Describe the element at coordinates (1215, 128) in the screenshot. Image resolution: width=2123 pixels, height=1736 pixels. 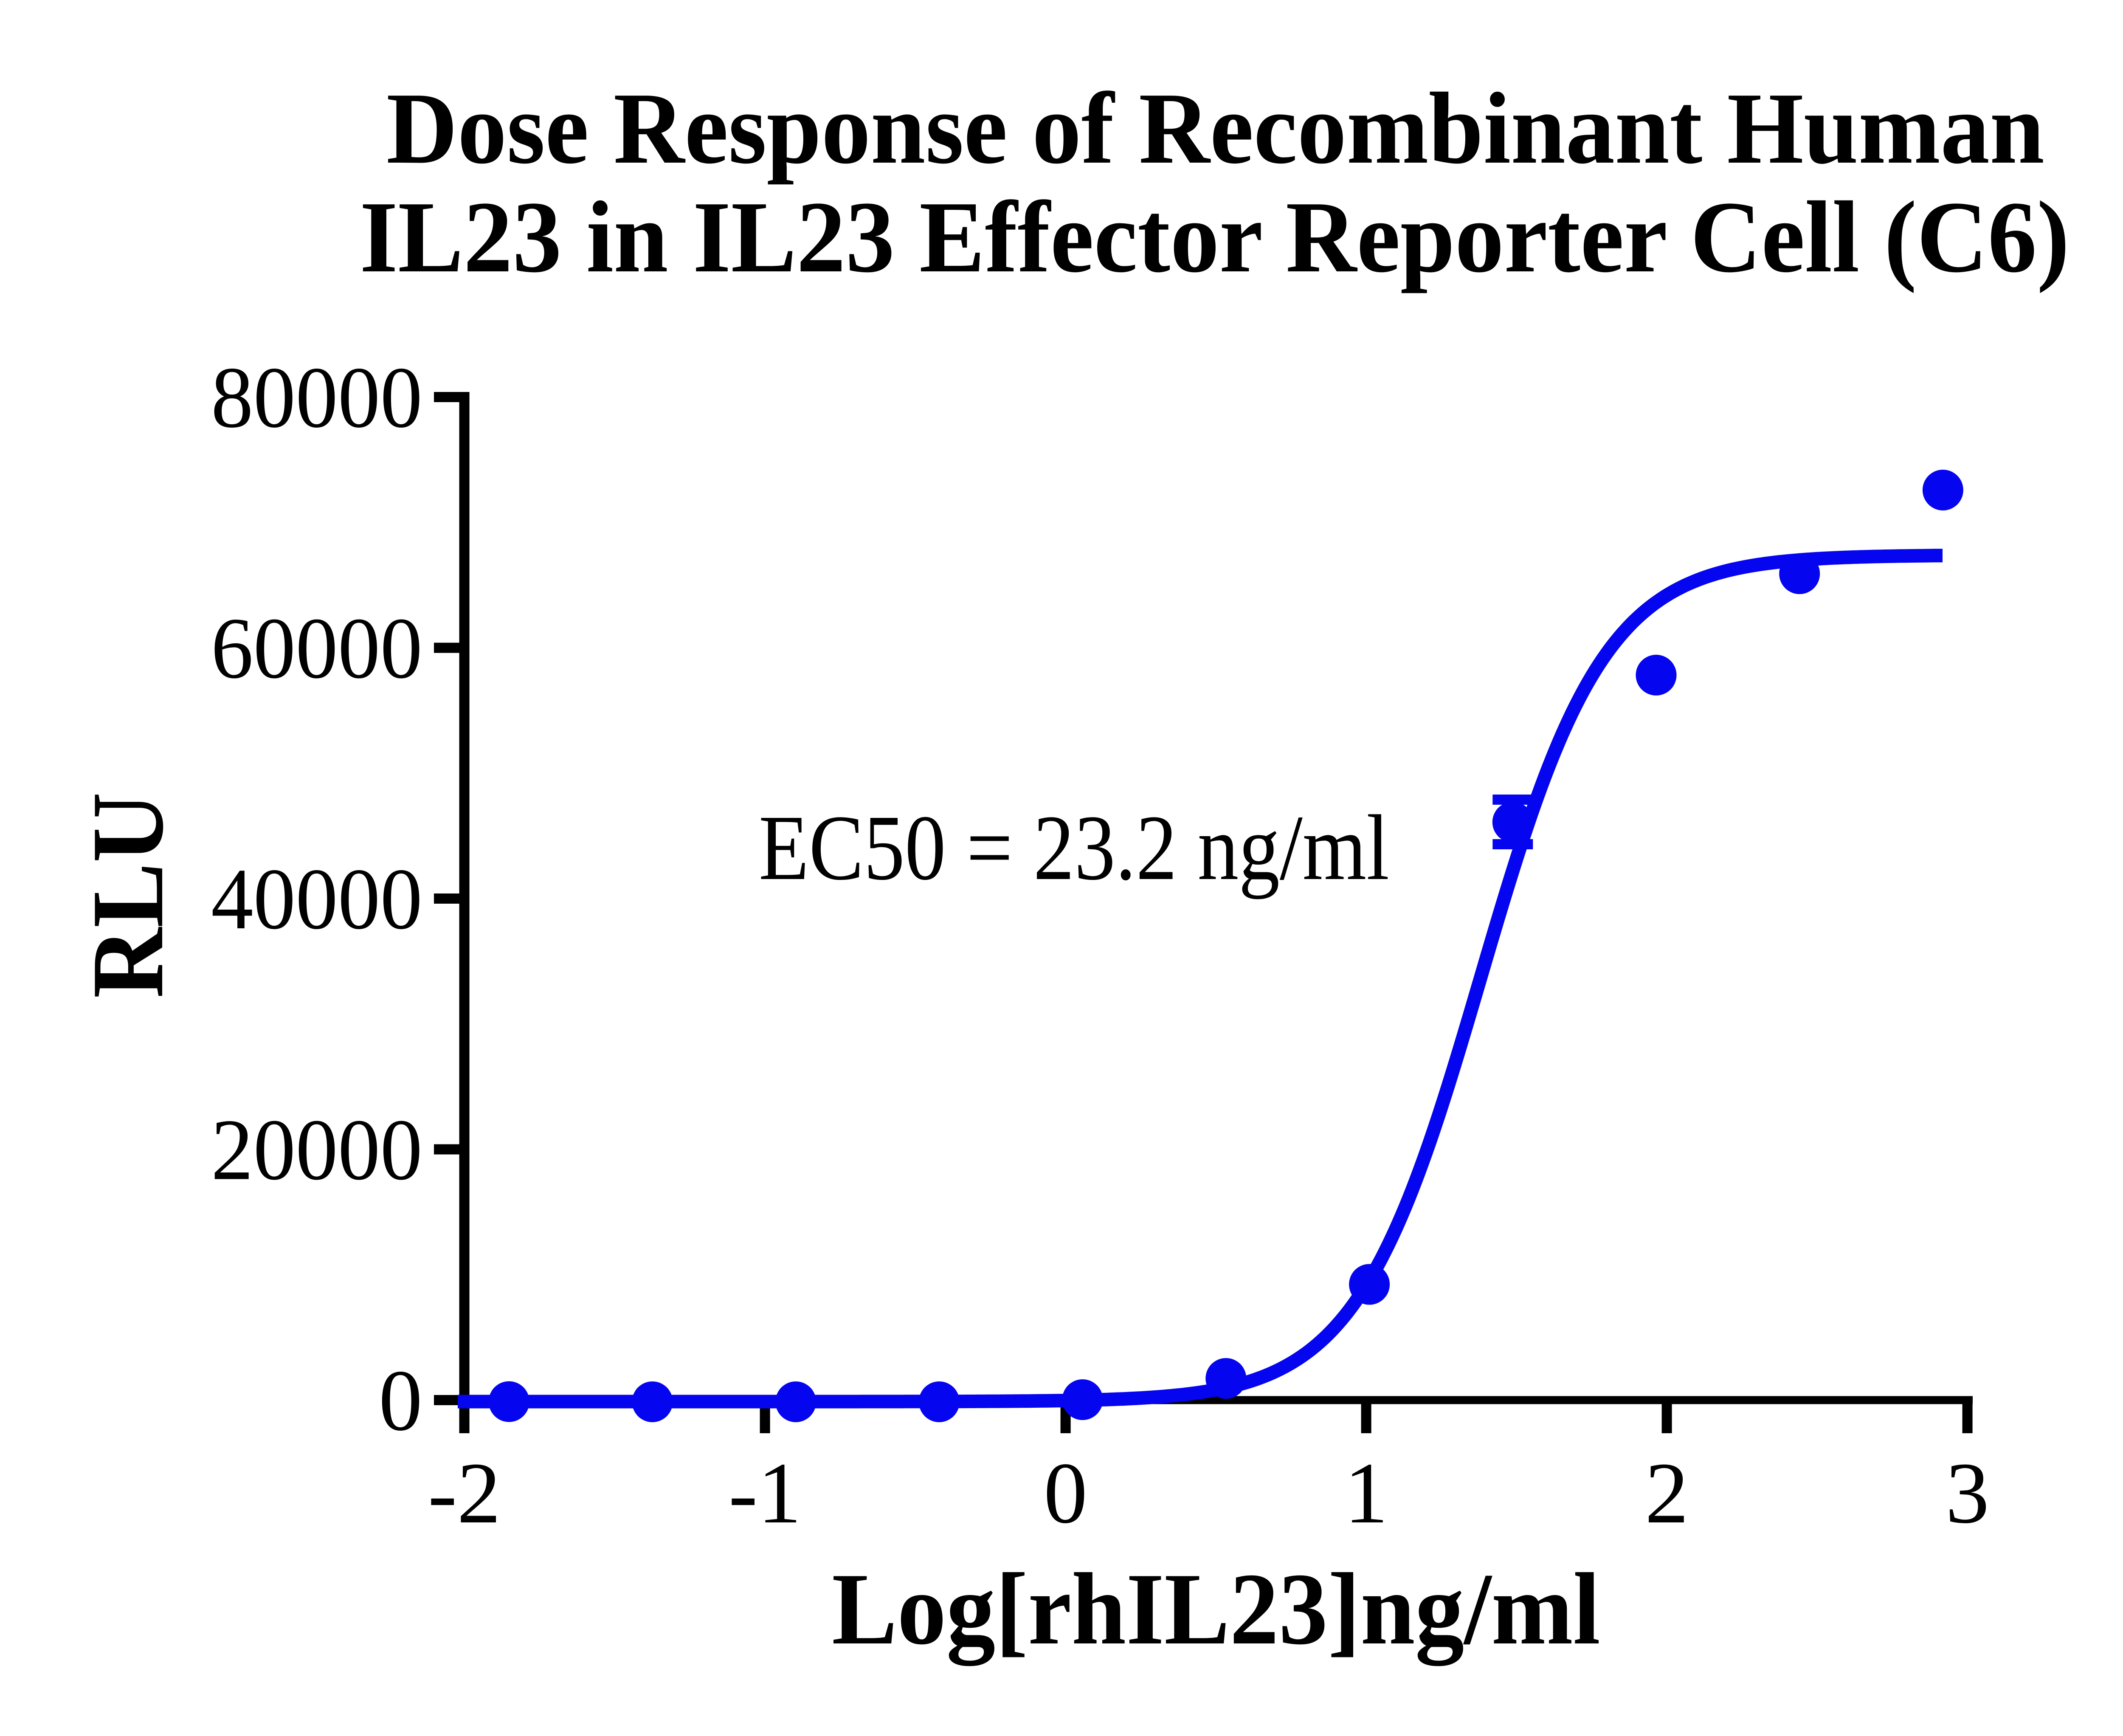
I see `svg-text:Dose Response of Recombinant H: Dose Response of Recombinant Human` at that location.